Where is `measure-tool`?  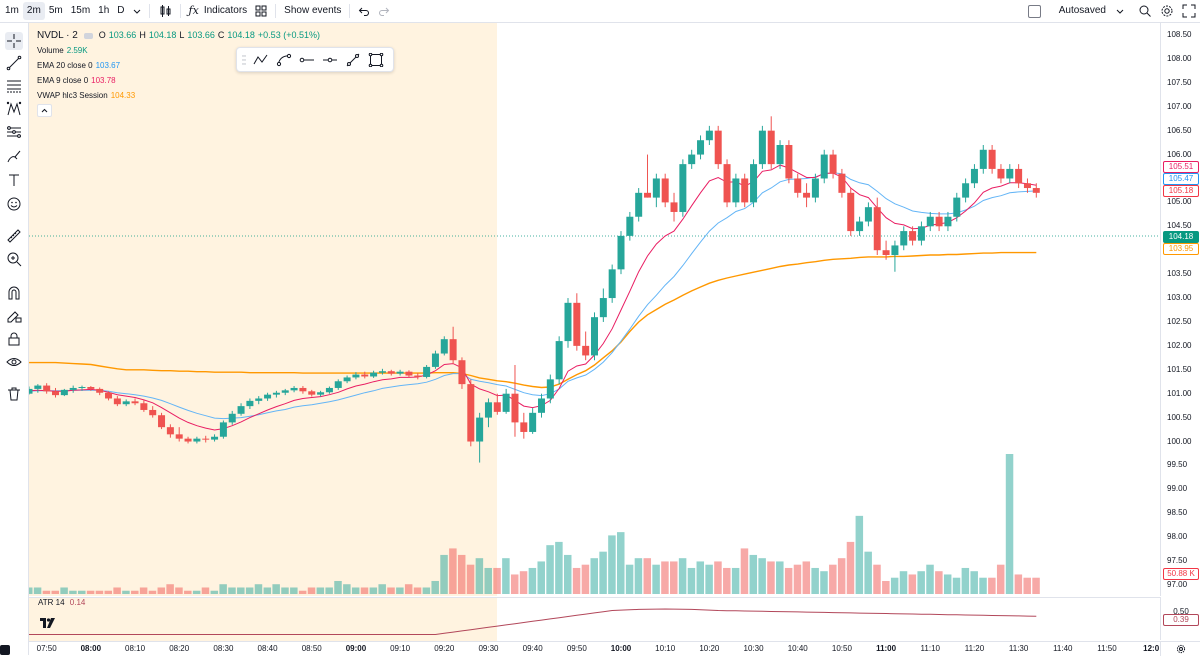
measure-tool is located at coordinates (14, 236).